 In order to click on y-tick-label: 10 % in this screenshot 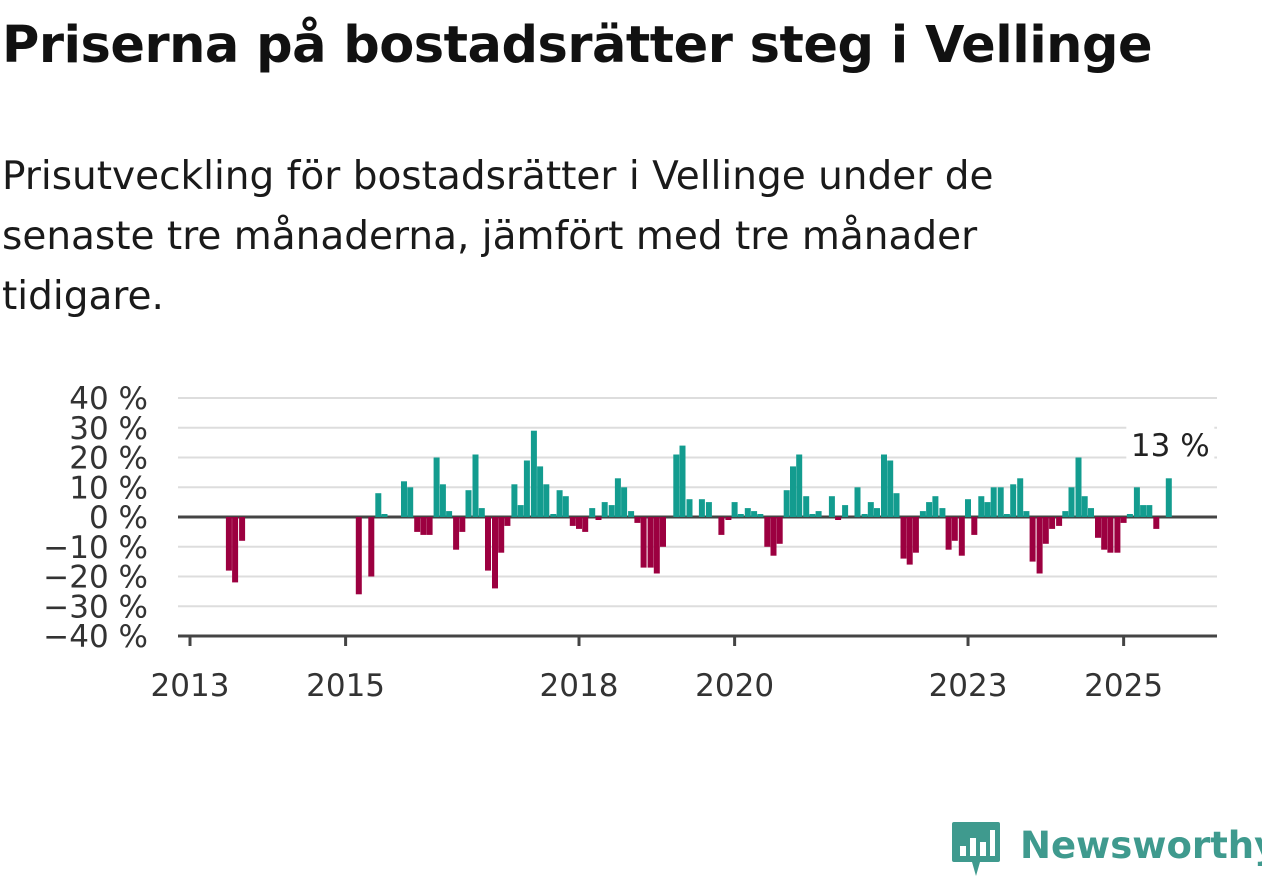, I will do `click(108, 488)`.